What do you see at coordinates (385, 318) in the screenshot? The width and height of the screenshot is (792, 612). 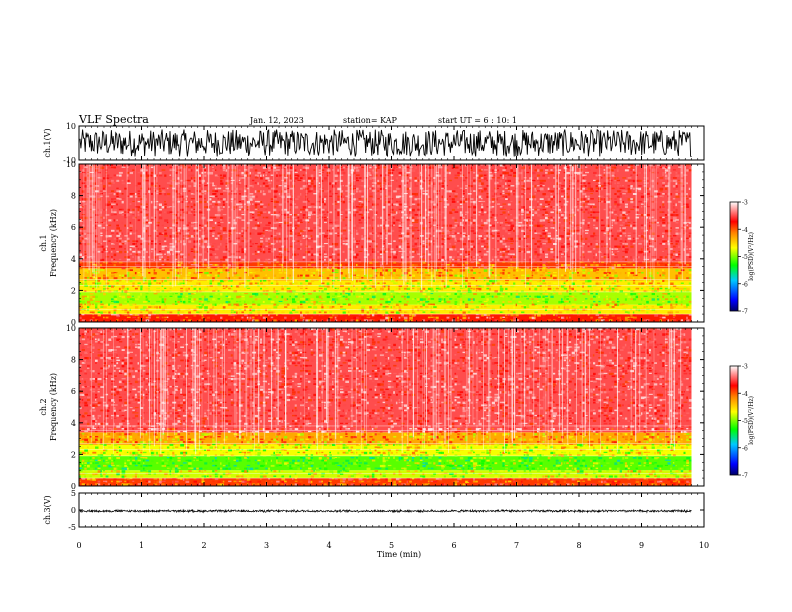 I see `spectrogram-band` at bounding box center [385, 318].